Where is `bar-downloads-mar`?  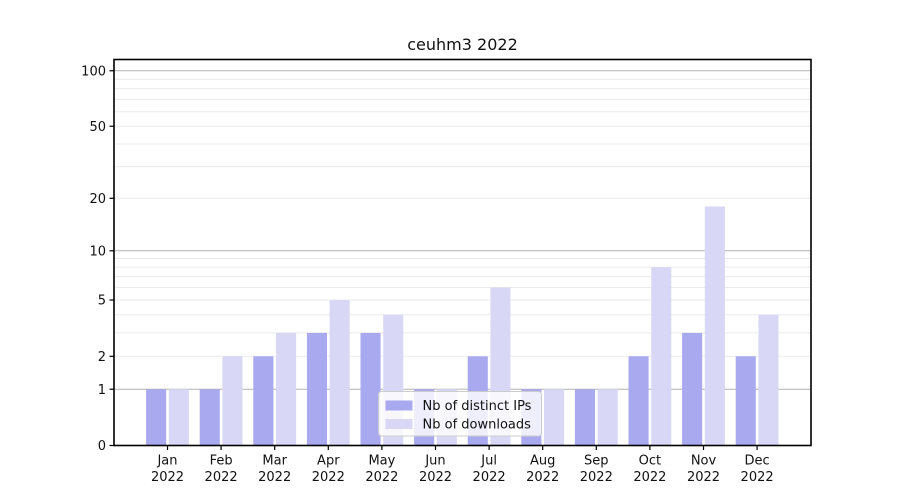
bar-downloads-mar is located at coordinates (286, 389).